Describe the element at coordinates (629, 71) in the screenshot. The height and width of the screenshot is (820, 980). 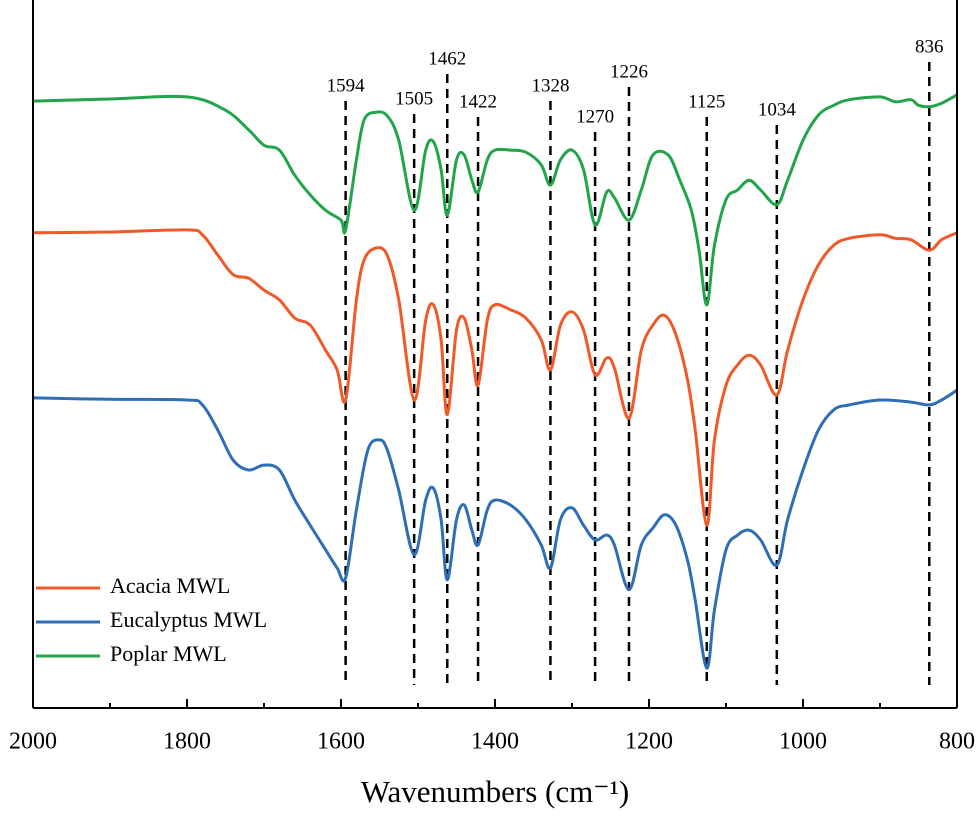
I see `peak-label: 1226` at that location.